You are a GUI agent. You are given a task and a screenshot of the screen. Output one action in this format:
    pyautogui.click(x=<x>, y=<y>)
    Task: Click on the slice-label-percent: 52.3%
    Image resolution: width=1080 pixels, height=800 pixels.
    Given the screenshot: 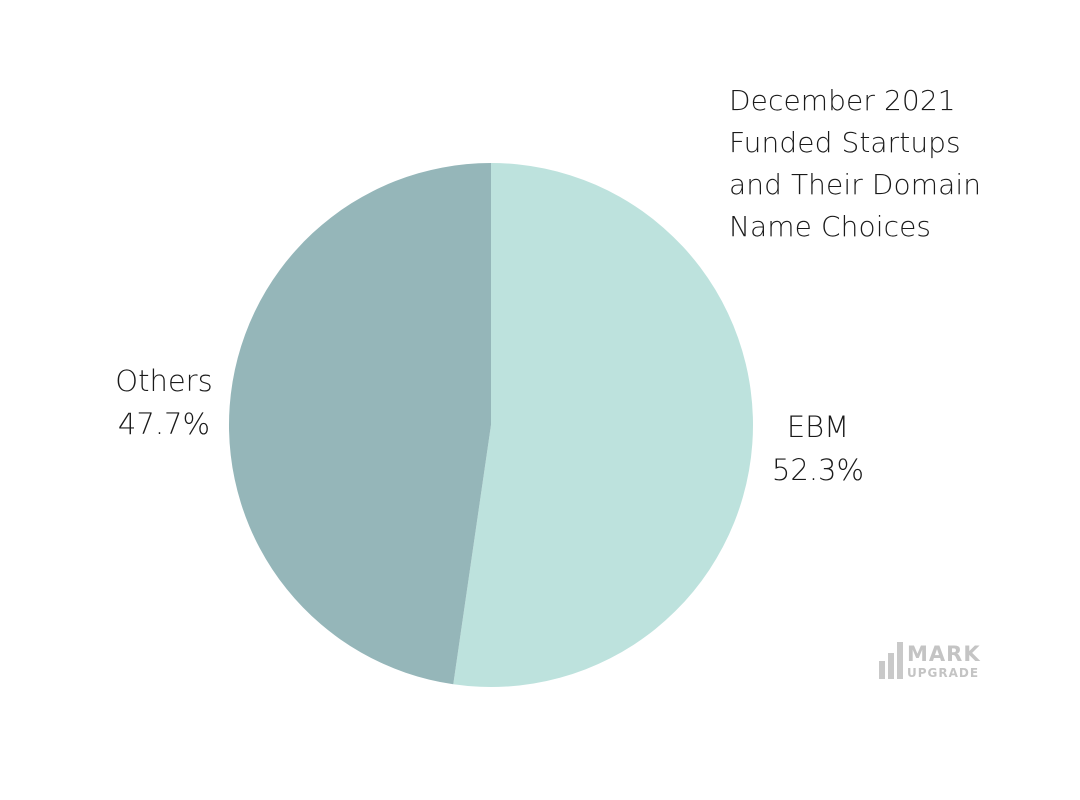 What is the action you would take?
    pyautogui.click(x=818, y=470)
    